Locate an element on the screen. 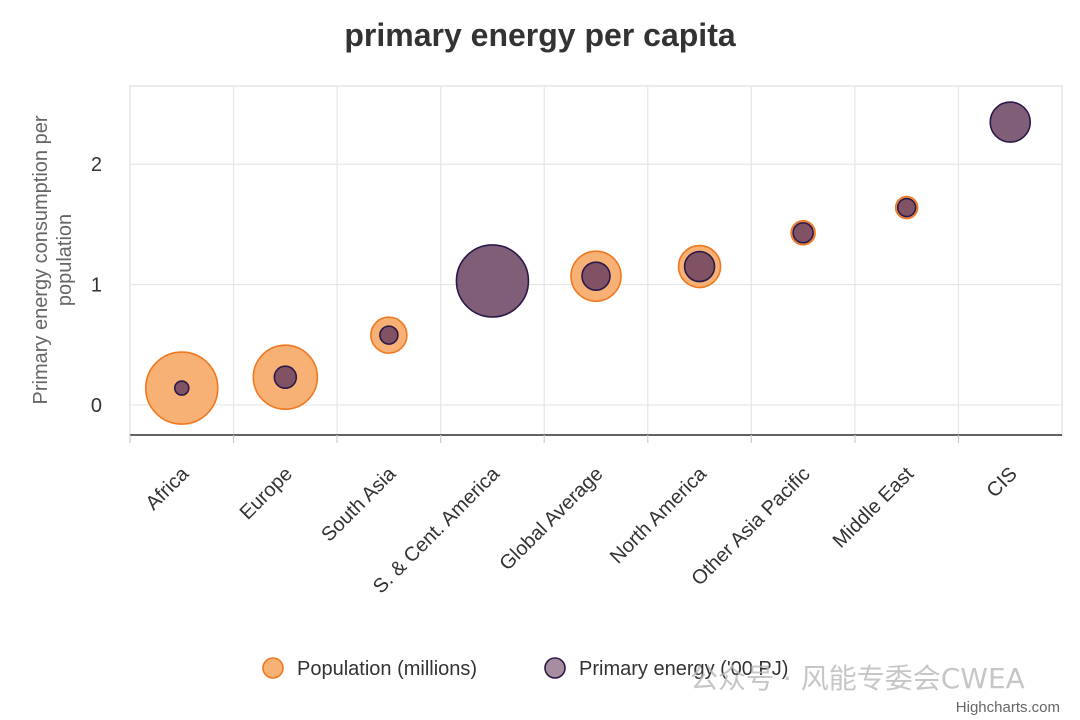  x-tick-label: Middle East is located at coordinates (874, 508).